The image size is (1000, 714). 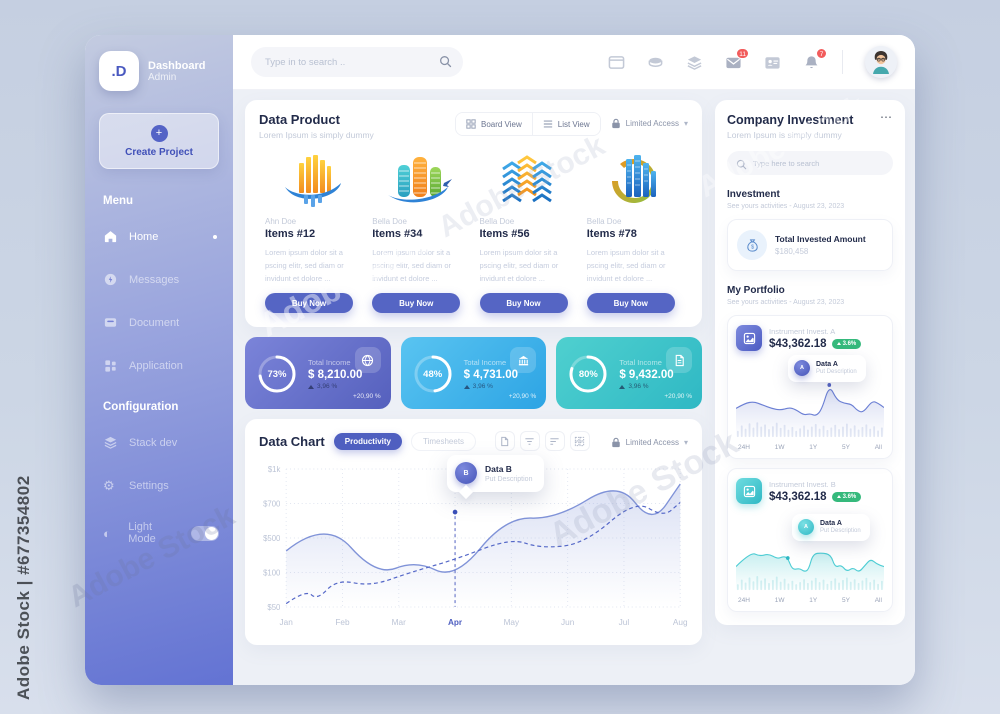 What do you see at coordinates (881, 62) in the screenshot?
I see `user-avatar` at bounding box center [881, 62].